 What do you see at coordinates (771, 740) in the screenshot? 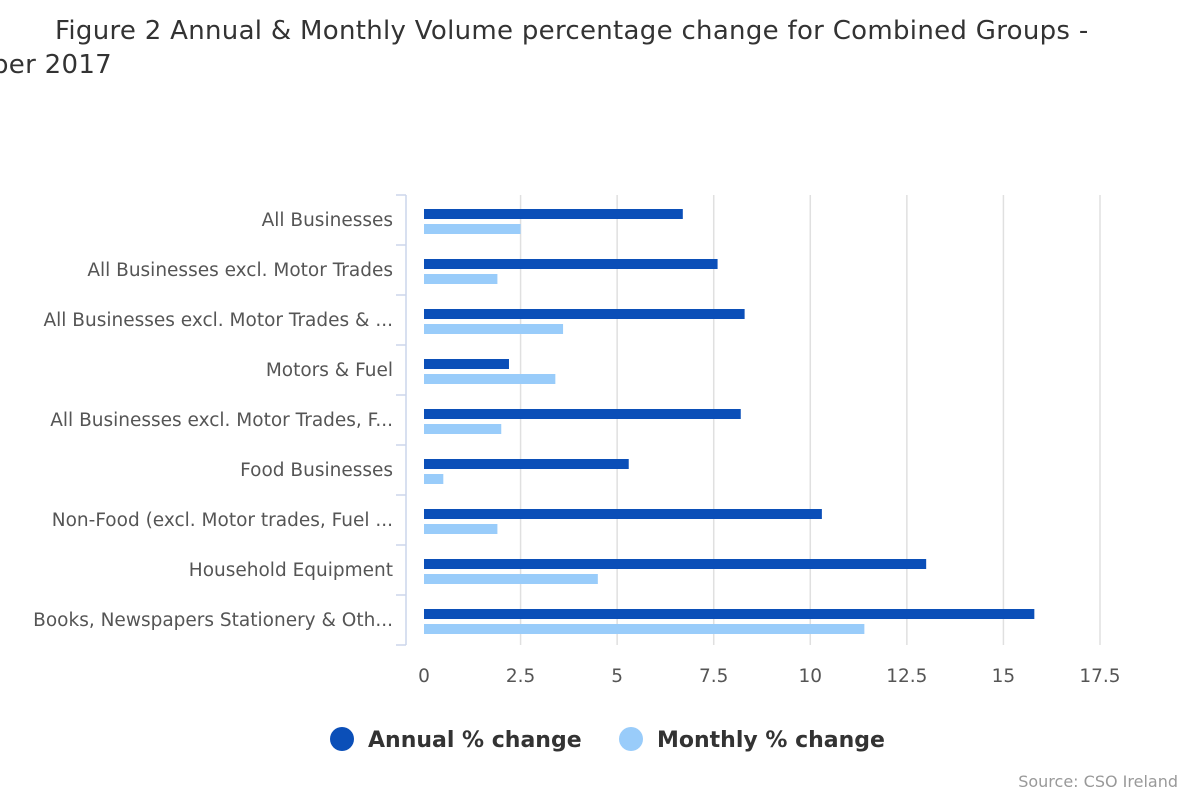
I see `legend-label: Monthly % change` at bounding box center [771, 740].